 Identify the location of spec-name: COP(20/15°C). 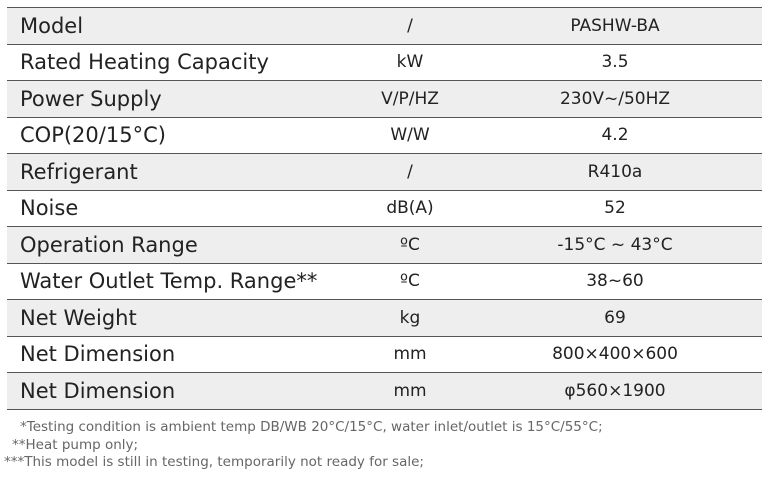
(179, 135).